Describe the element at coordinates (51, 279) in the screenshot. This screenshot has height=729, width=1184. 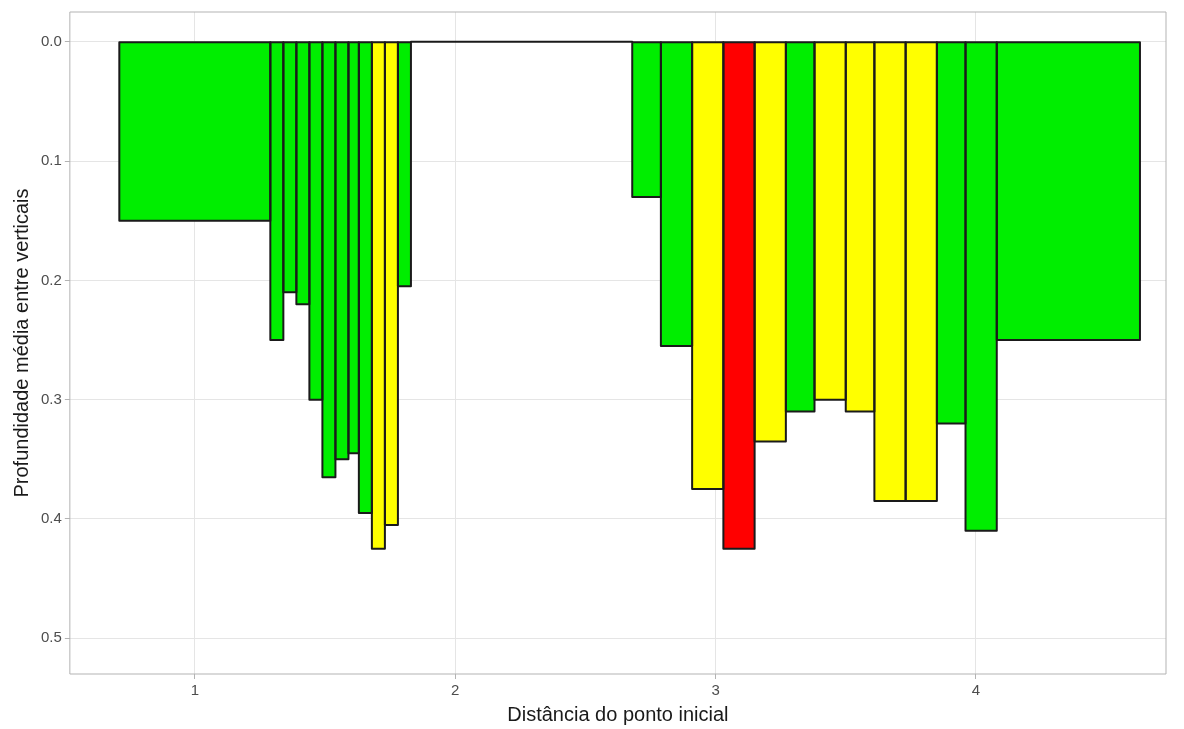
I see `y-tick-label: 0.2` at that location.